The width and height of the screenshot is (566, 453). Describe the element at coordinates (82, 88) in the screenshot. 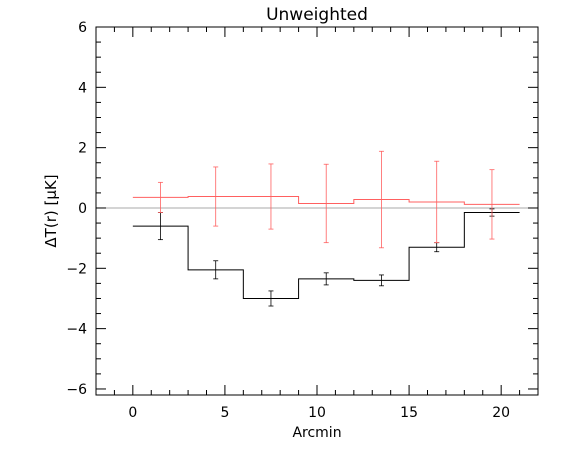

I see `y-tick-label: 4` at that location.